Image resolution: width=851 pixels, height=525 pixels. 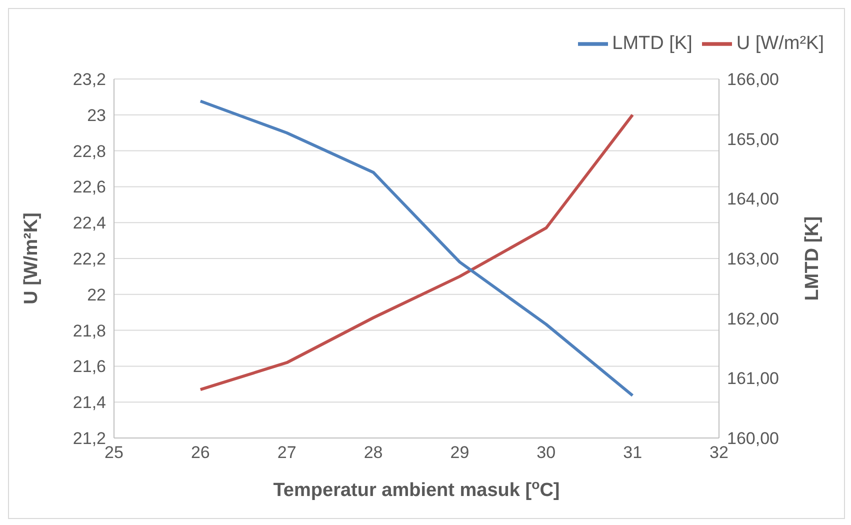 What do you see at coordinates (89, 259) in the screenshot?
I see `y-tick-label: 22,2` at bounding box center [89, 259].